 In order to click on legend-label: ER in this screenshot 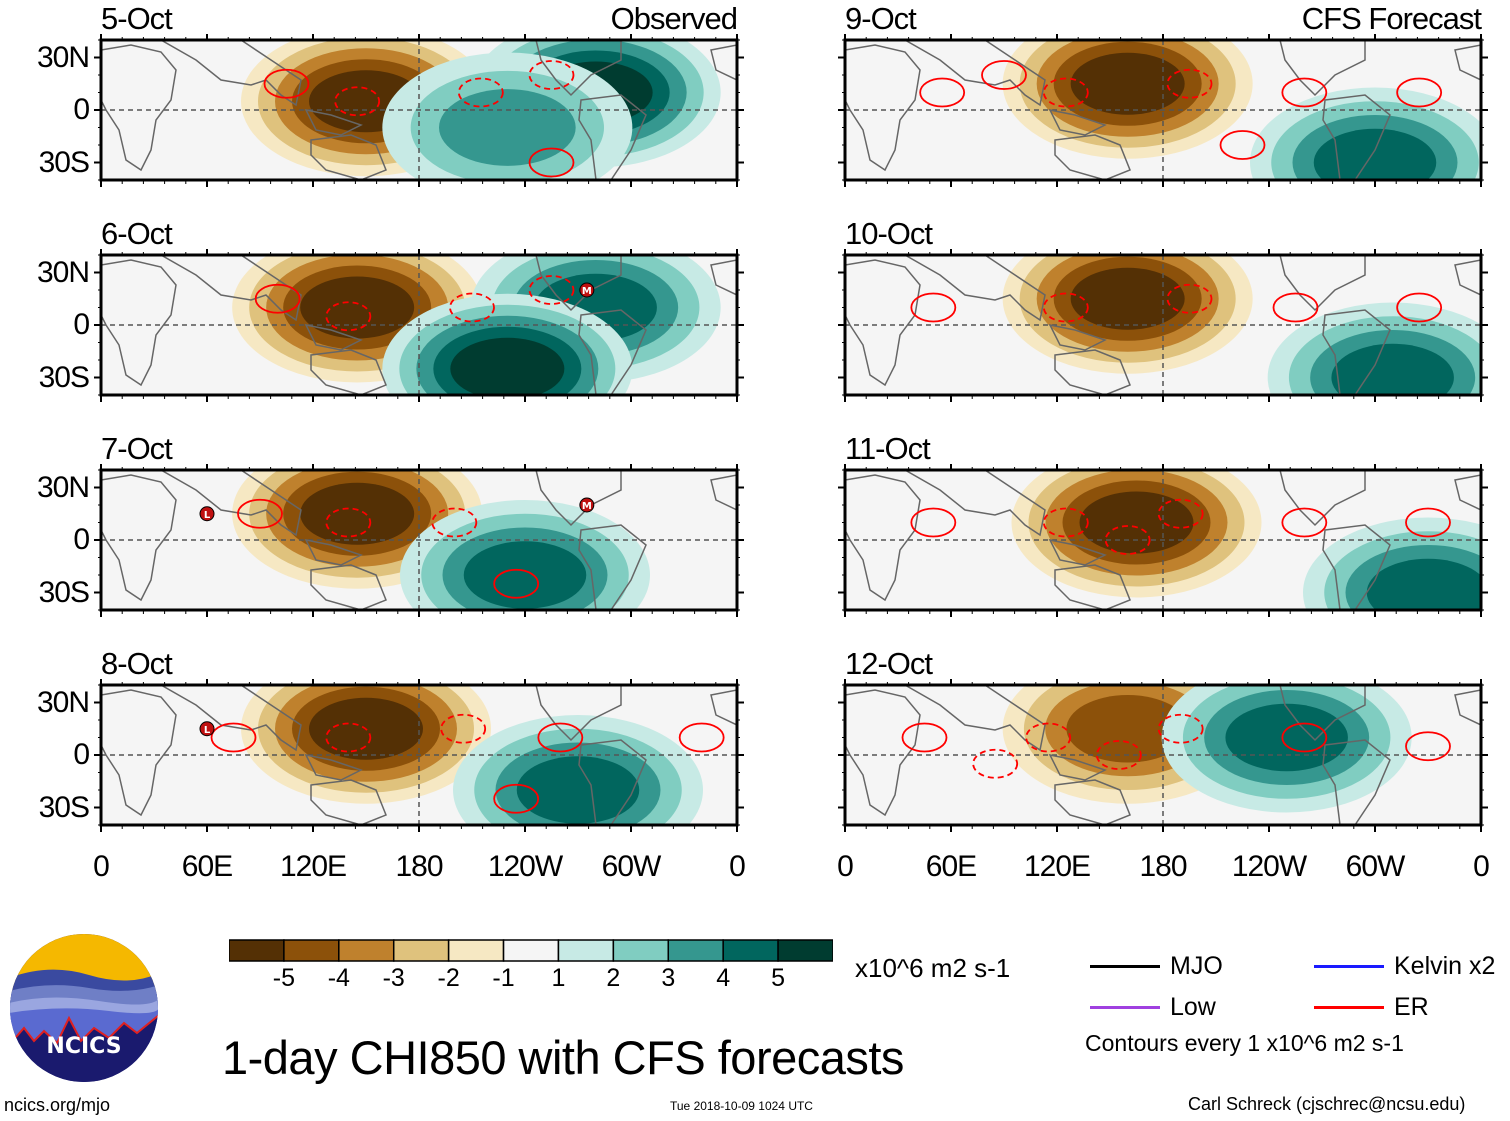, I will do `click(1411, 1007)`.